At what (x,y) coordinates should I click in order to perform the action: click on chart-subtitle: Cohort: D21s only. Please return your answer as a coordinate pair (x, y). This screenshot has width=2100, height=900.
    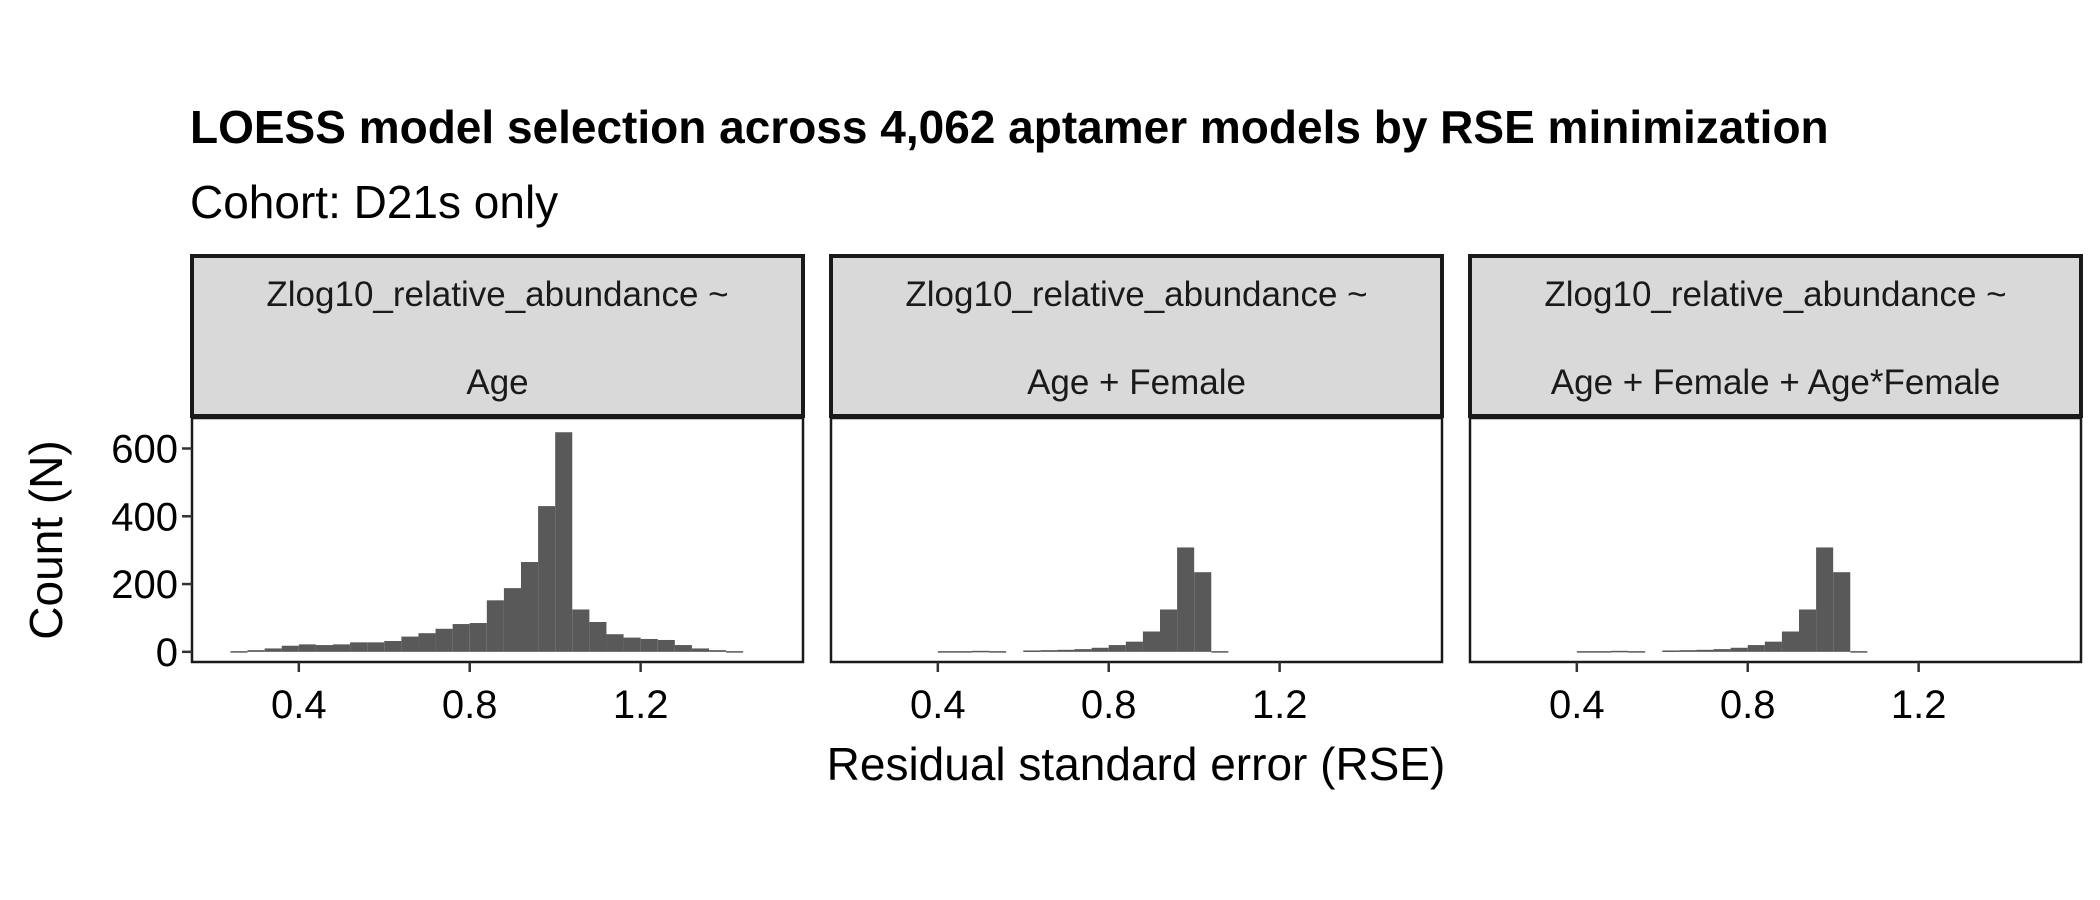
    Looking at the image, I should click on (374, 202).